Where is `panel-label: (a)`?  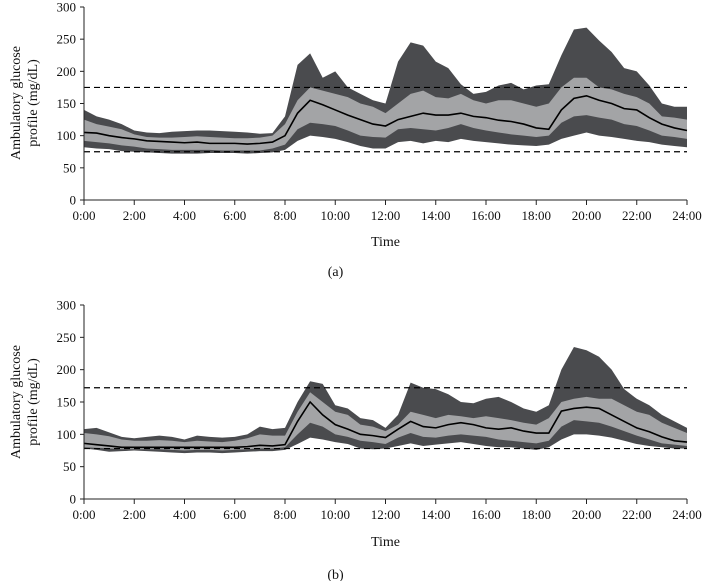
panel-label: (a) is located at coordinates (336, 272).